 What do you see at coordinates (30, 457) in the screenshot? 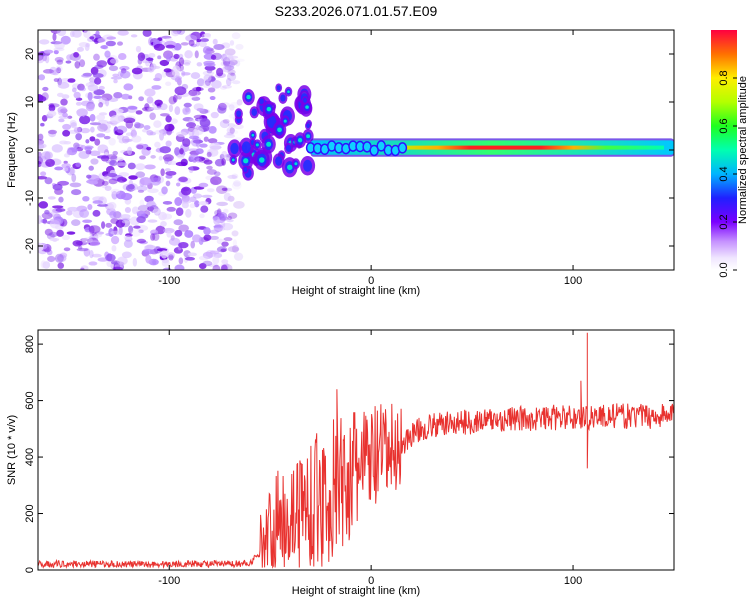
I see `snr-y-tick-label: 400` at bounding box center [30, 457].